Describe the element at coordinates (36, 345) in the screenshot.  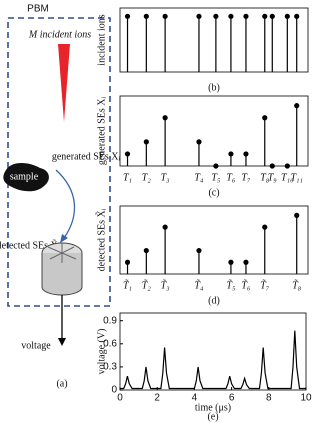
I see `output-label: voltage` at that location.